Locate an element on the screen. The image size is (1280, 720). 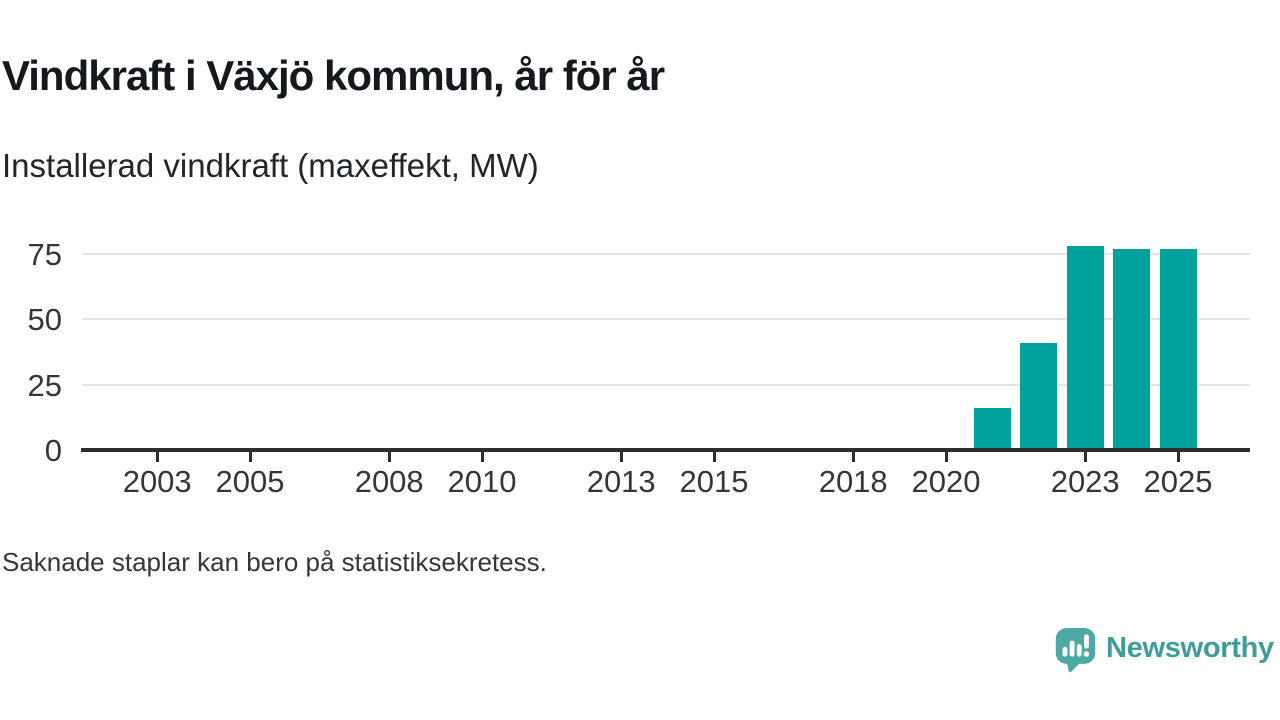
x-tick-label-2008: 2008 is located at coordinates (389, 481).